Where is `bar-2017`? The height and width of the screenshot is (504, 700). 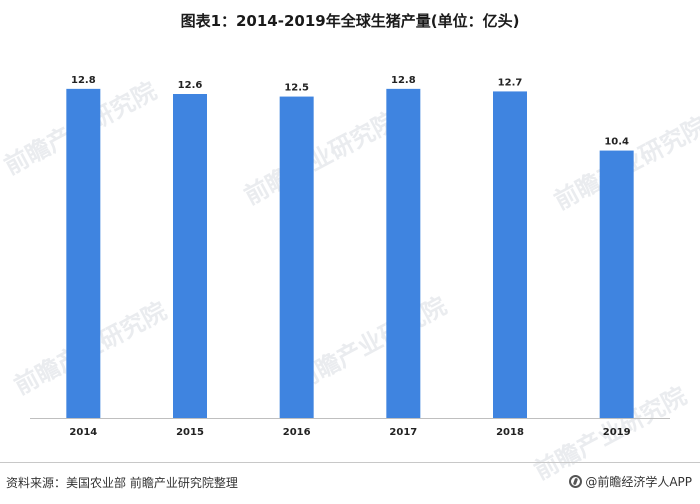
bar-2017 is located at coordinates (403, 253).